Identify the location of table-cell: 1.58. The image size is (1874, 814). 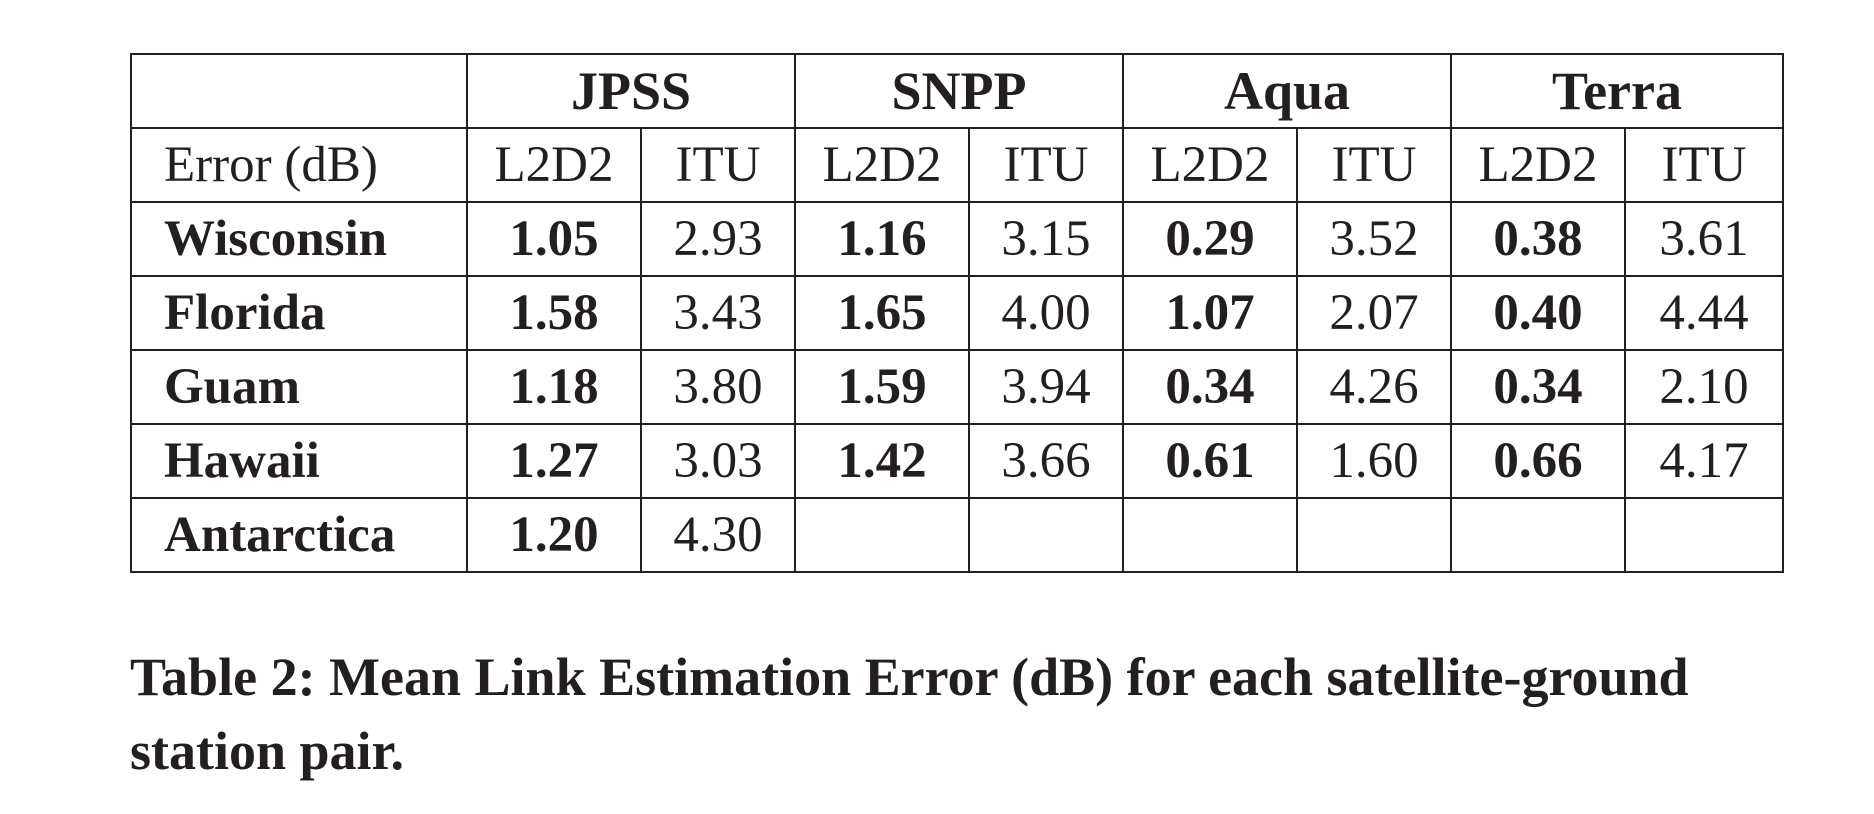
(554, 313).